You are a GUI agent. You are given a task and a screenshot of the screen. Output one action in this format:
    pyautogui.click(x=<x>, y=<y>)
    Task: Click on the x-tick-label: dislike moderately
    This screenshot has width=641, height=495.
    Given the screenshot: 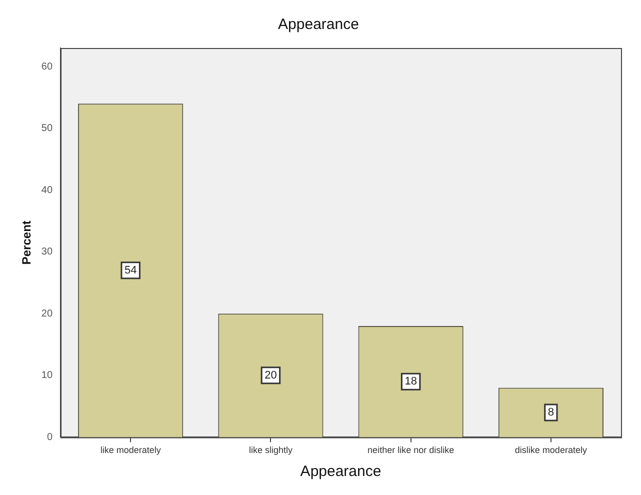 What is the action you would take?
    pyautogui.click(x=551, y=450)
    